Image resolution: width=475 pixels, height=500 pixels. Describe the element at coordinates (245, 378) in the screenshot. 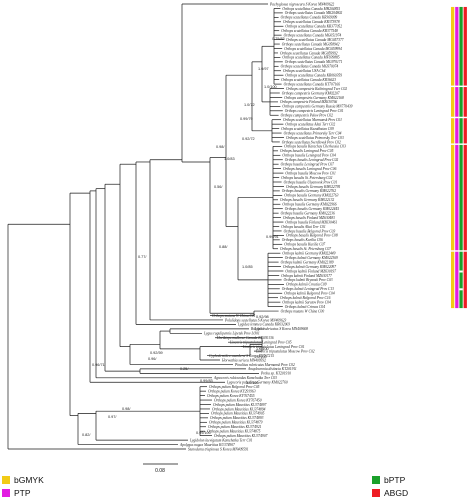

I see `tip-label: Agnocoris rubicundus Kamchatka Terr C03` at that location.